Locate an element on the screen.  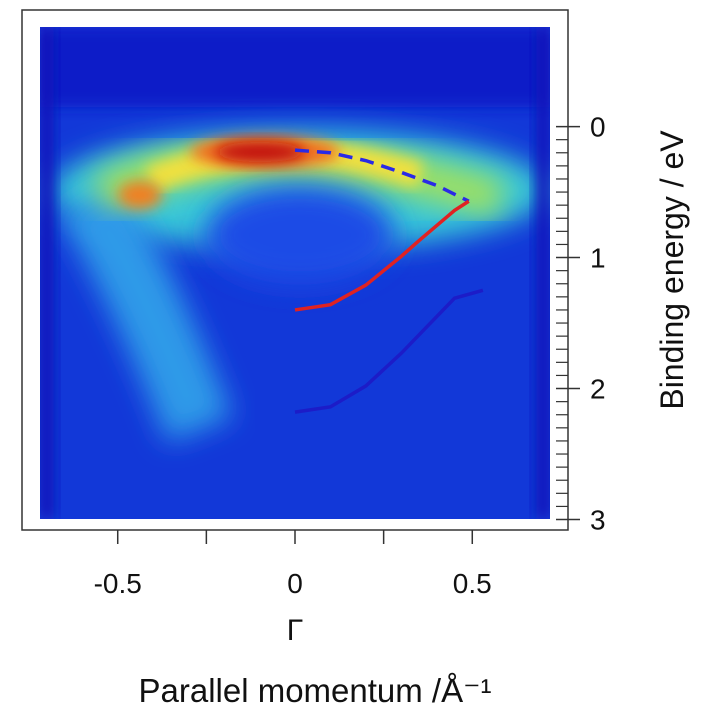
x-tick-label: 0 is located at coordinates (295, 583).